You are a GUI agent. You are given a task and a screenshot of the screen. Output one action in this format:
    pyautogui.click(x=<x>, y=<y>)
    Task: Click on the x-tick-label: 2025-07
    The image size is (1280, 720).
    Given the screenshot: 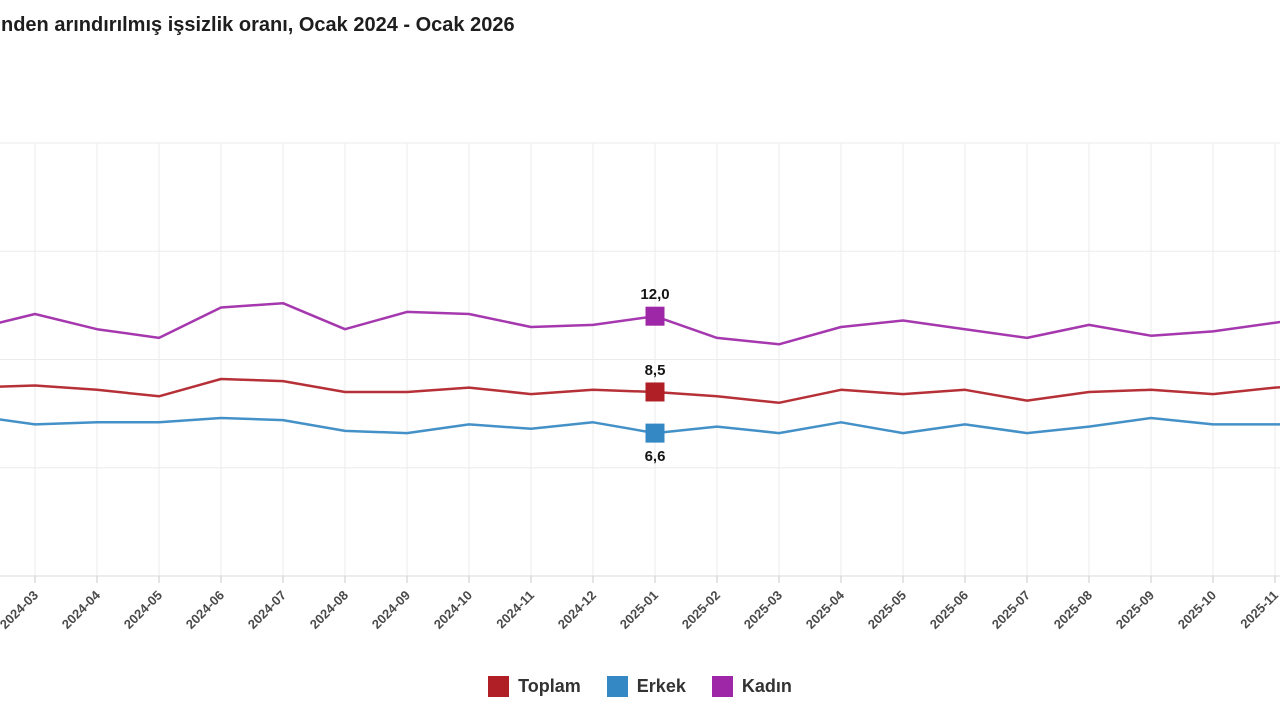 What is the action you would take?
    pyautogui.click(x=1011, y=610)
    